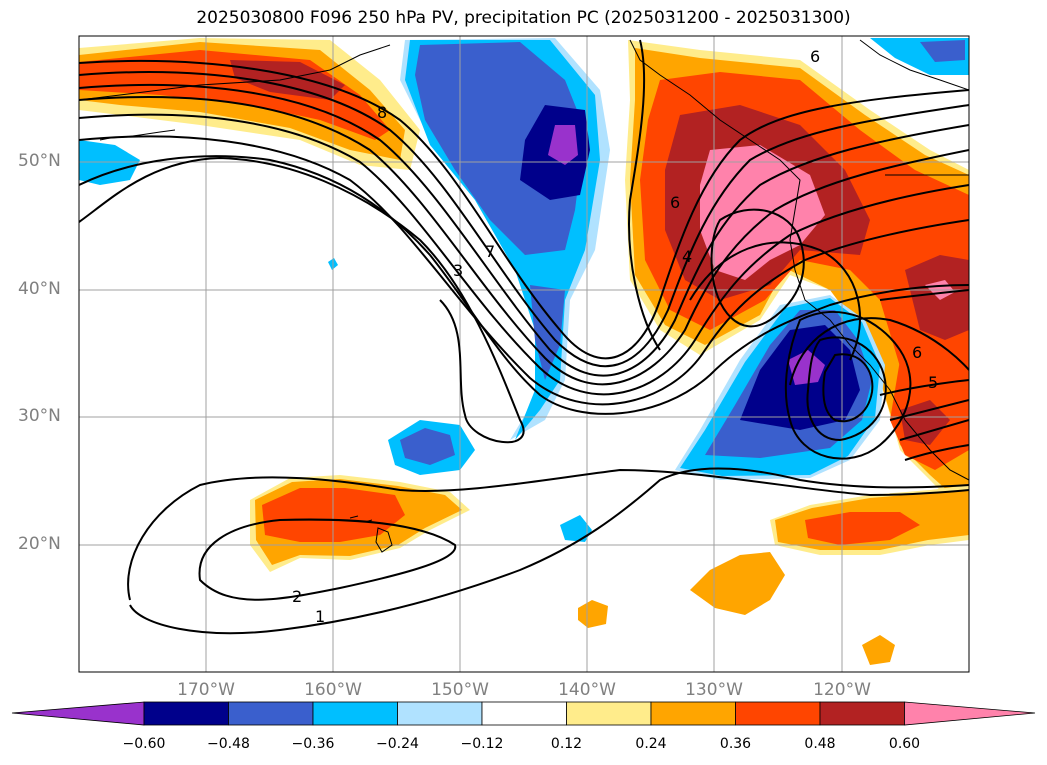 This screenshot has height=765, width=1047. I want to click on contour-label: 7, so click(490, 251).